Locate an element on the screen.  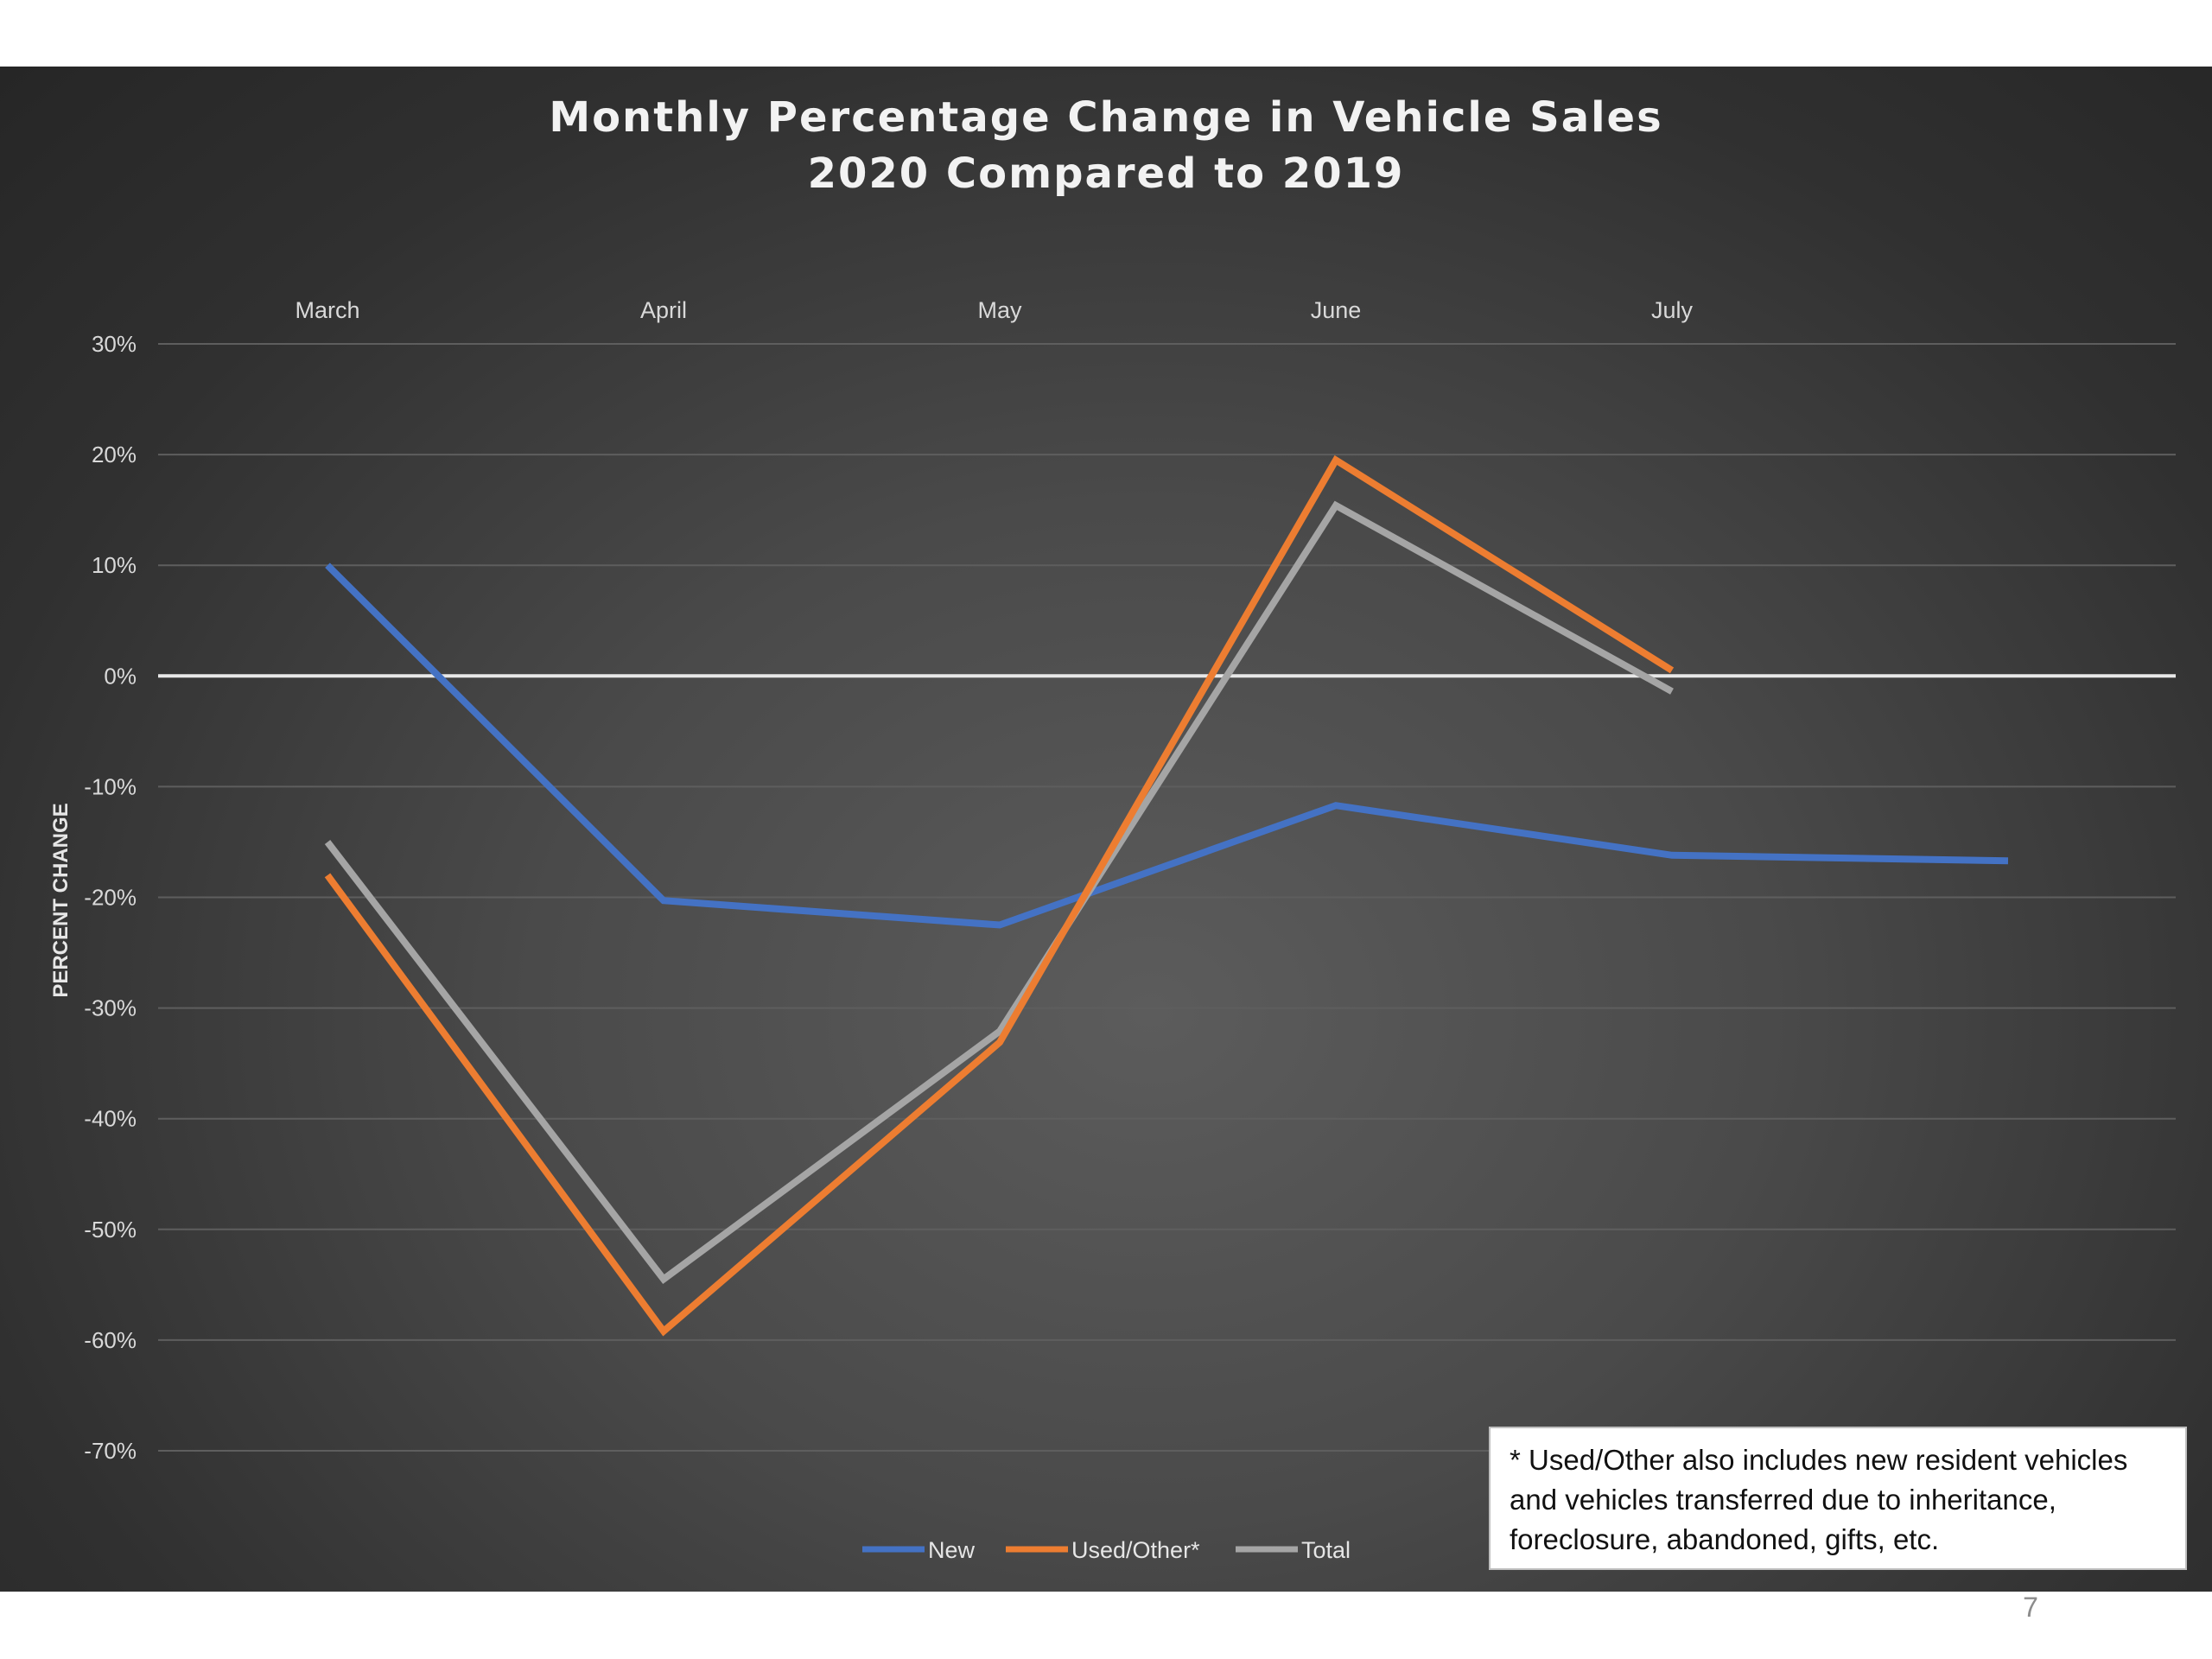
chart-title-line-2: 2020 Compared to 2019 is located at coordinates (1106, 173).